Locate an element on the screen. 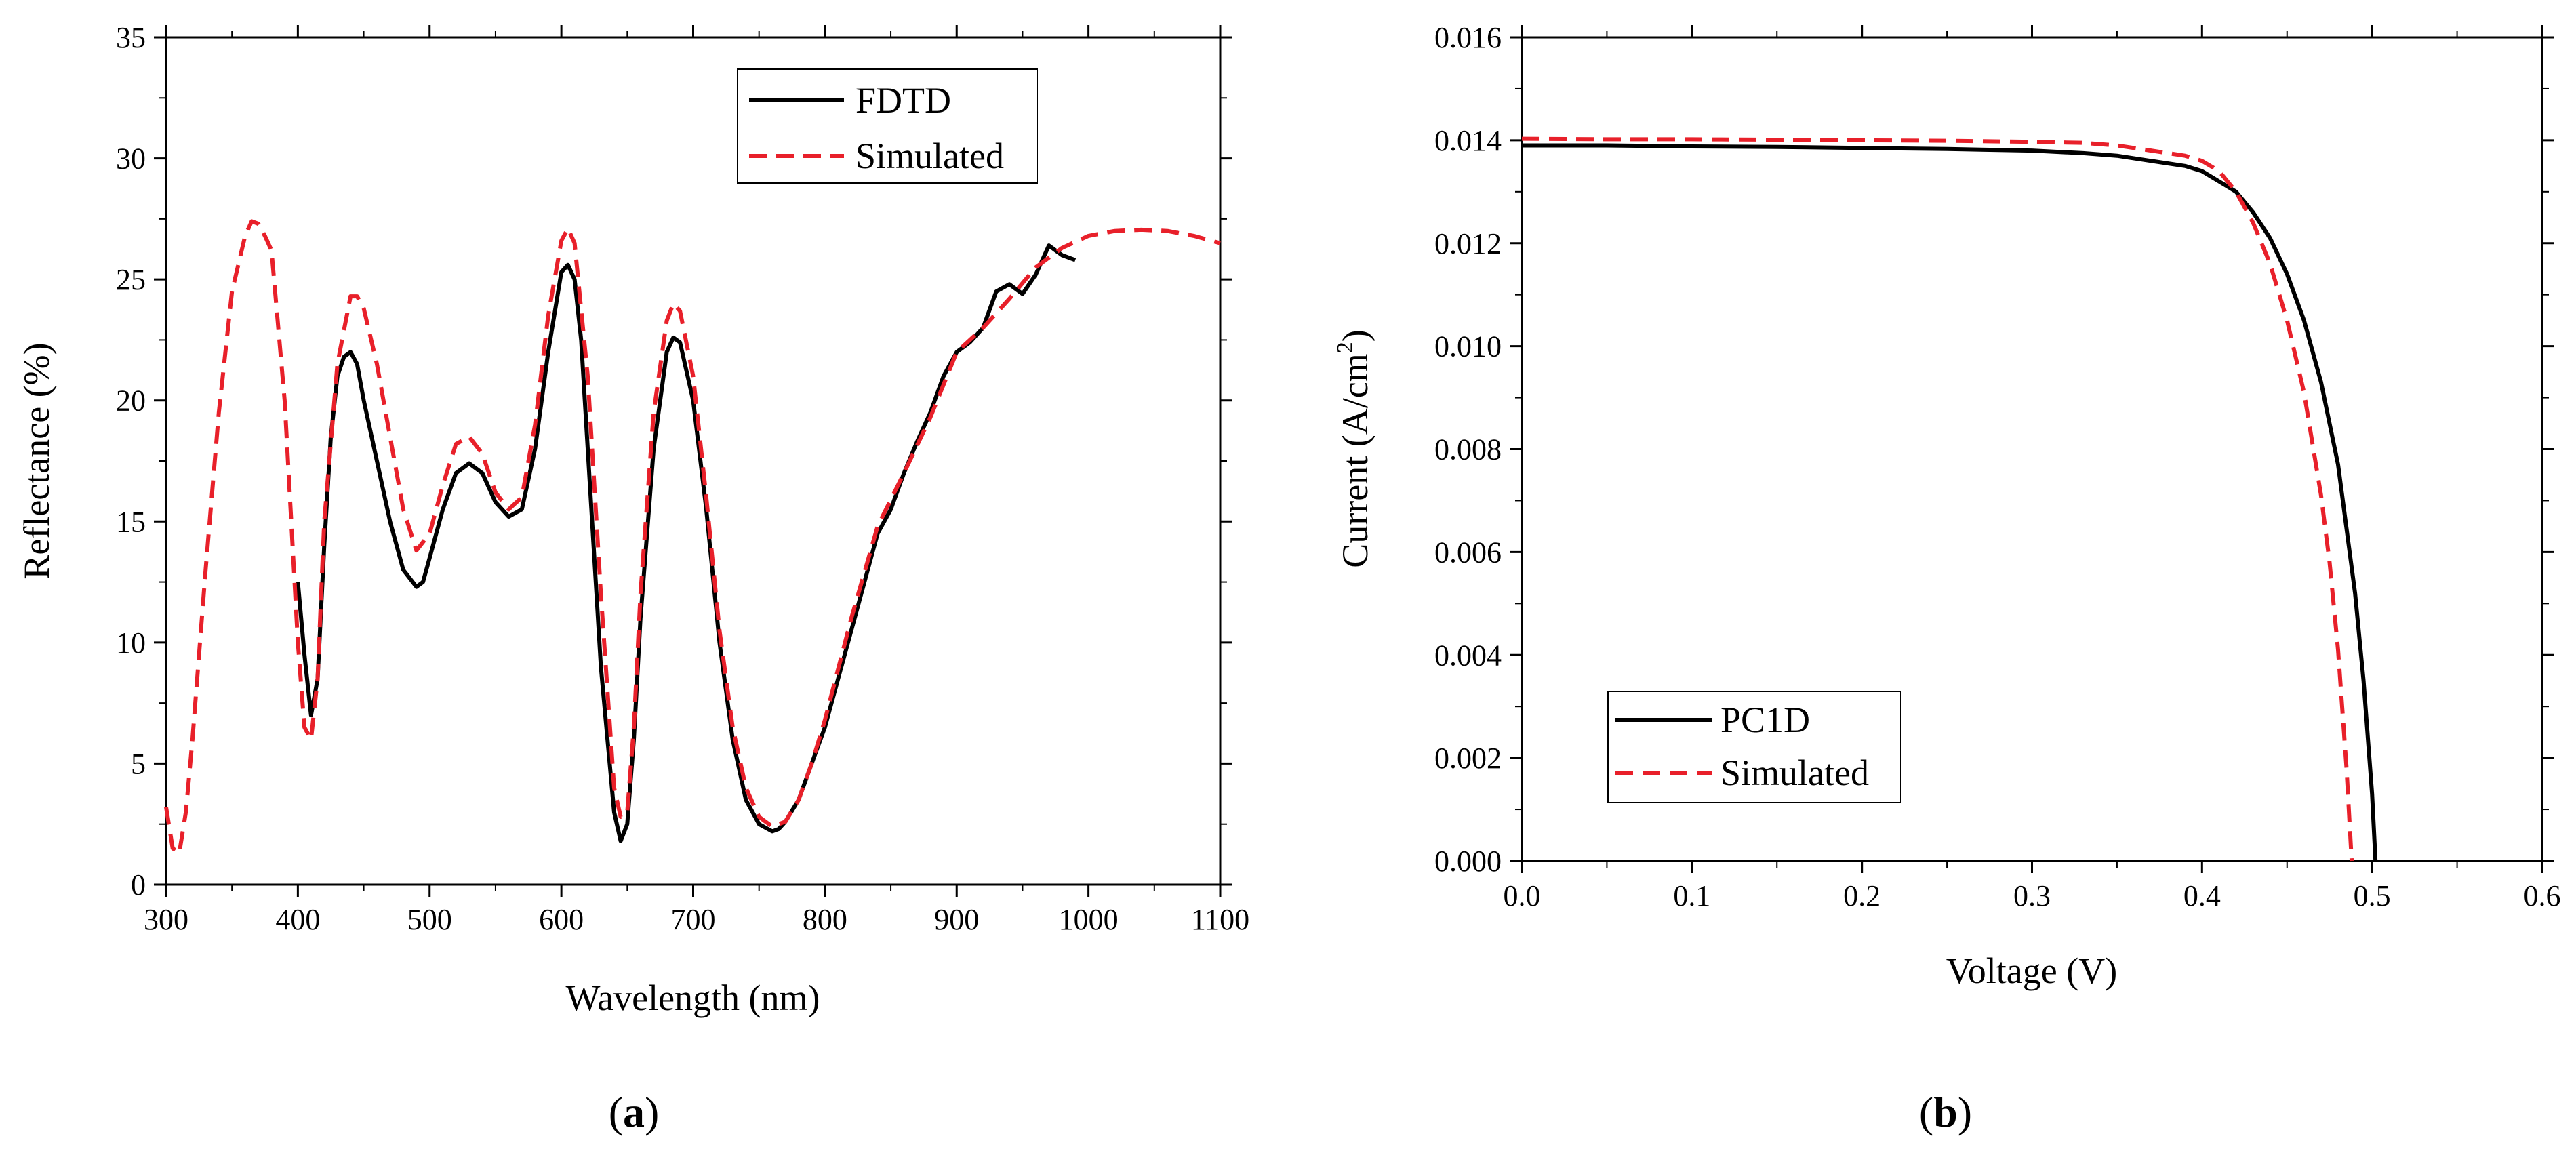  panel-b-x-axis-title: Voltage (V) is located at coordinates (2031, 970).